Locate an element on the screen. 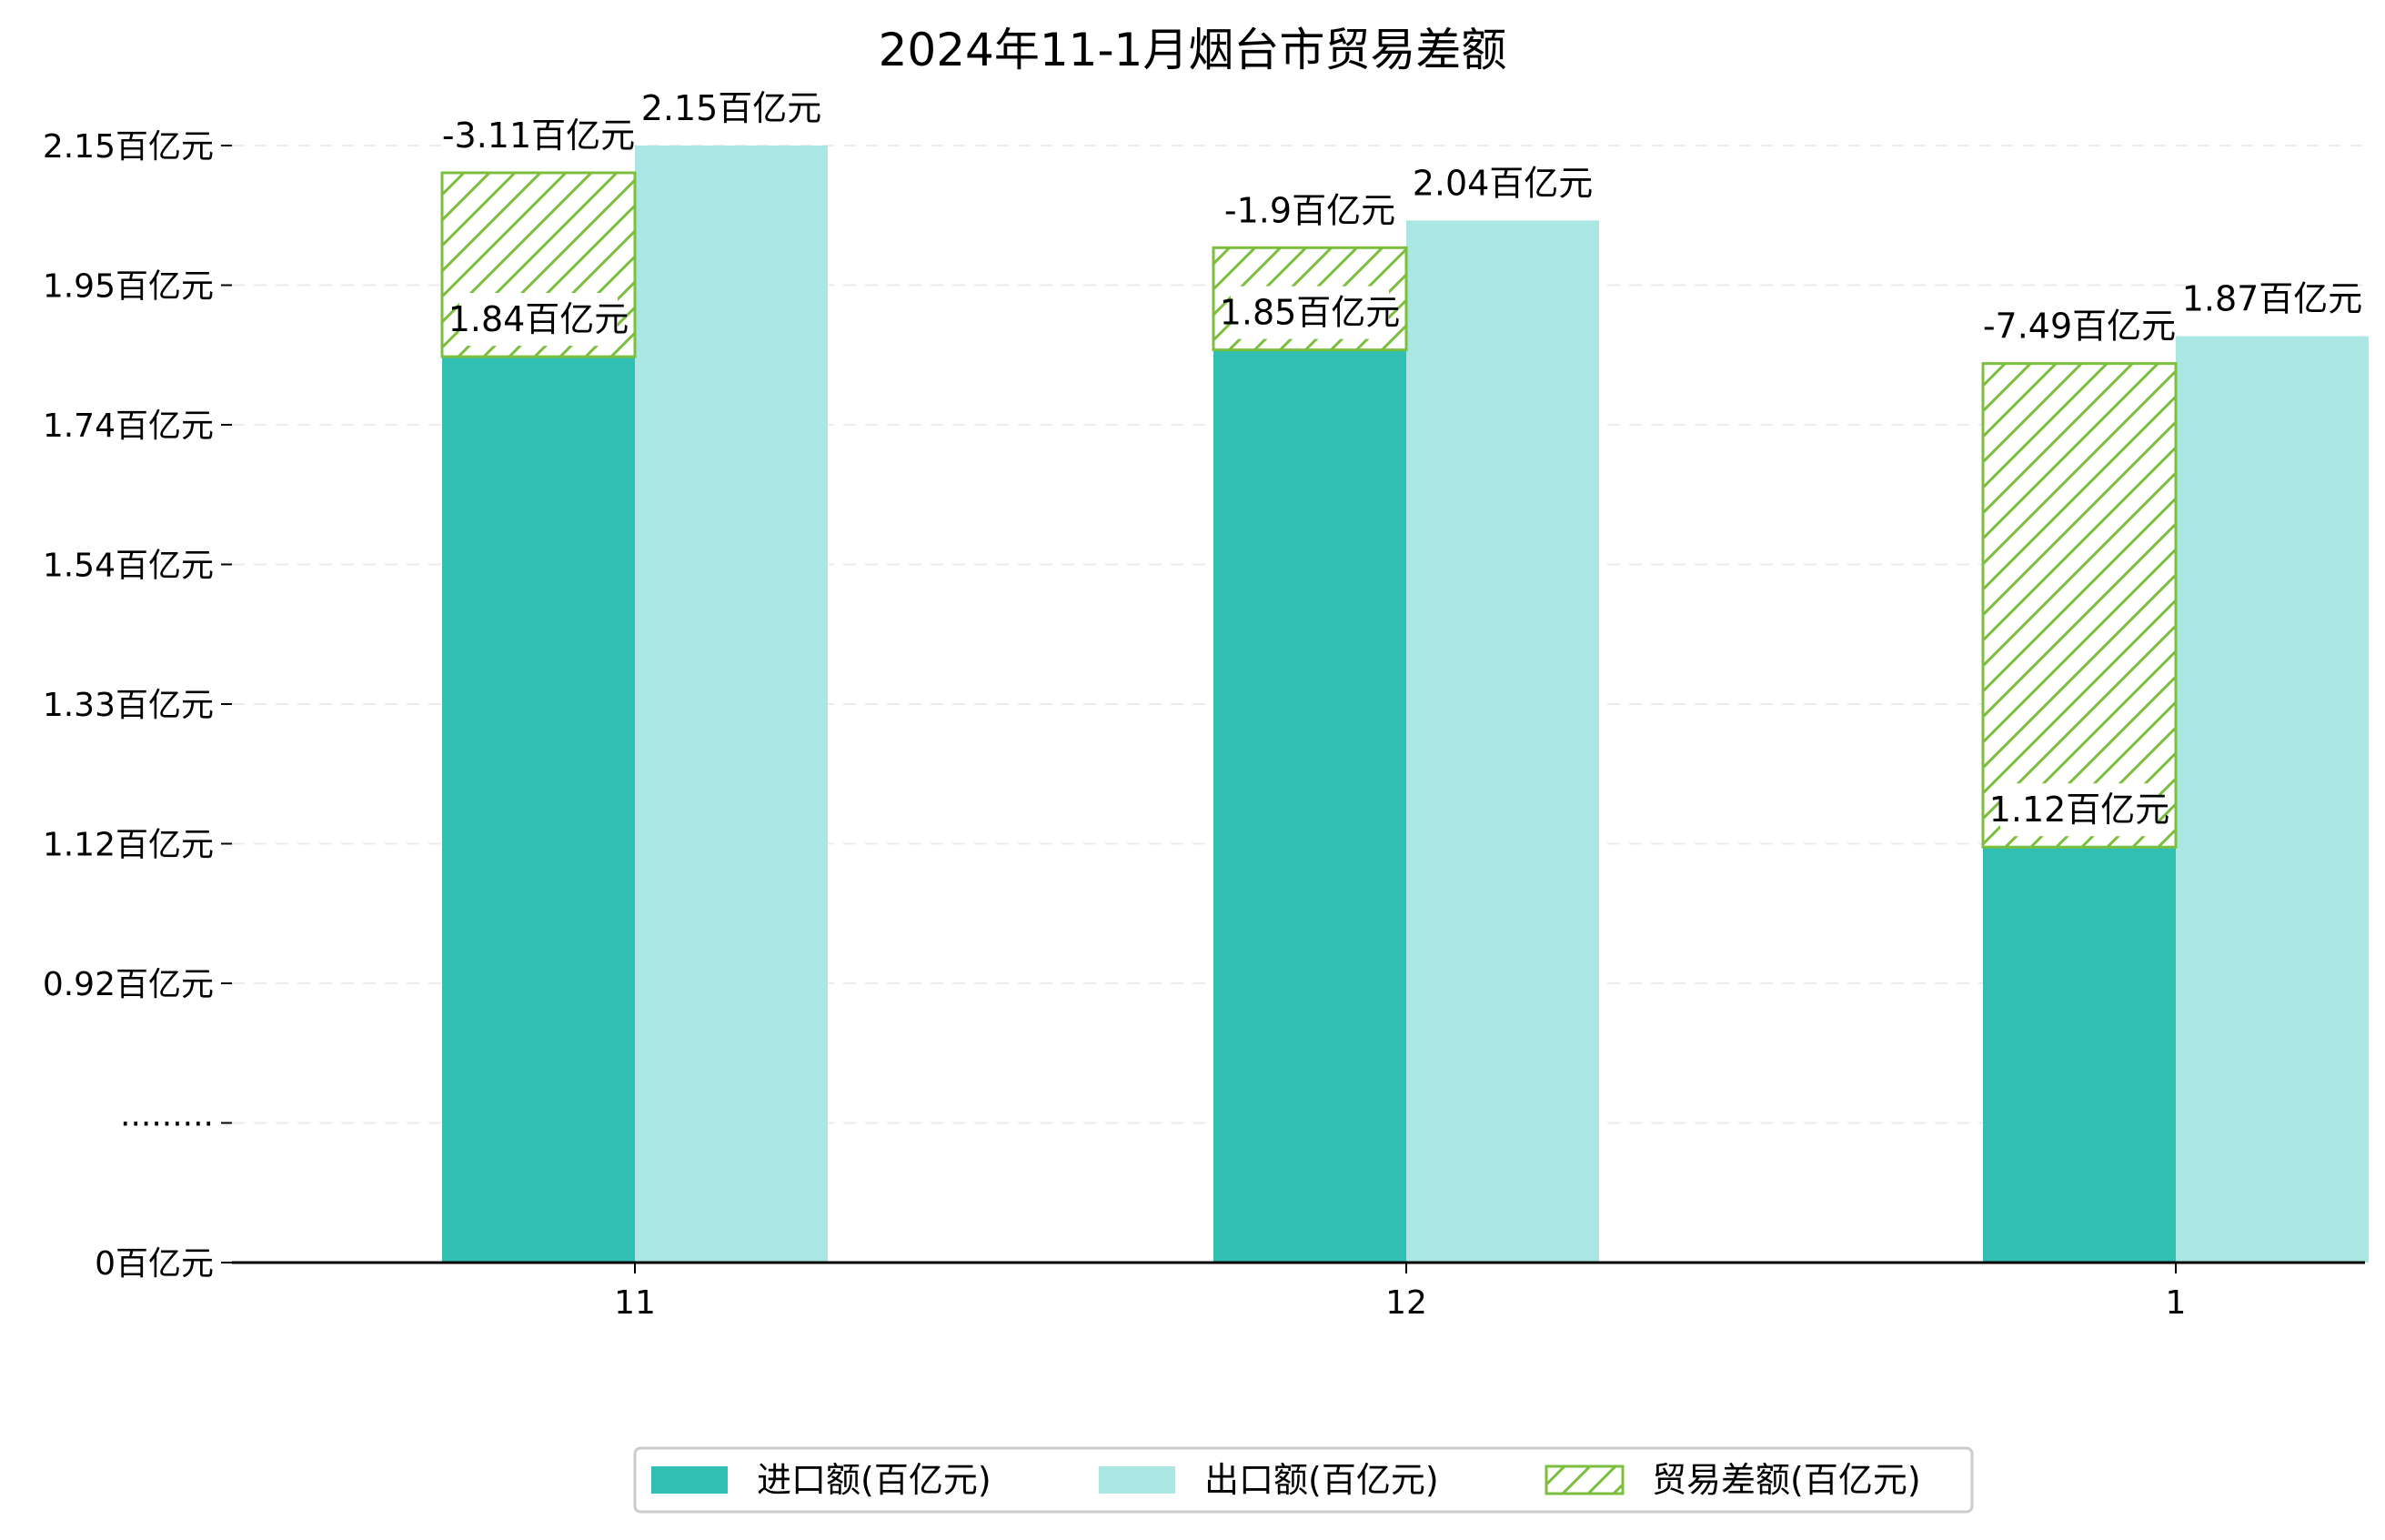 This screenshot has height=1540, width=2385. x-tick-label: 1 is located at coordinates (2176, 1303).